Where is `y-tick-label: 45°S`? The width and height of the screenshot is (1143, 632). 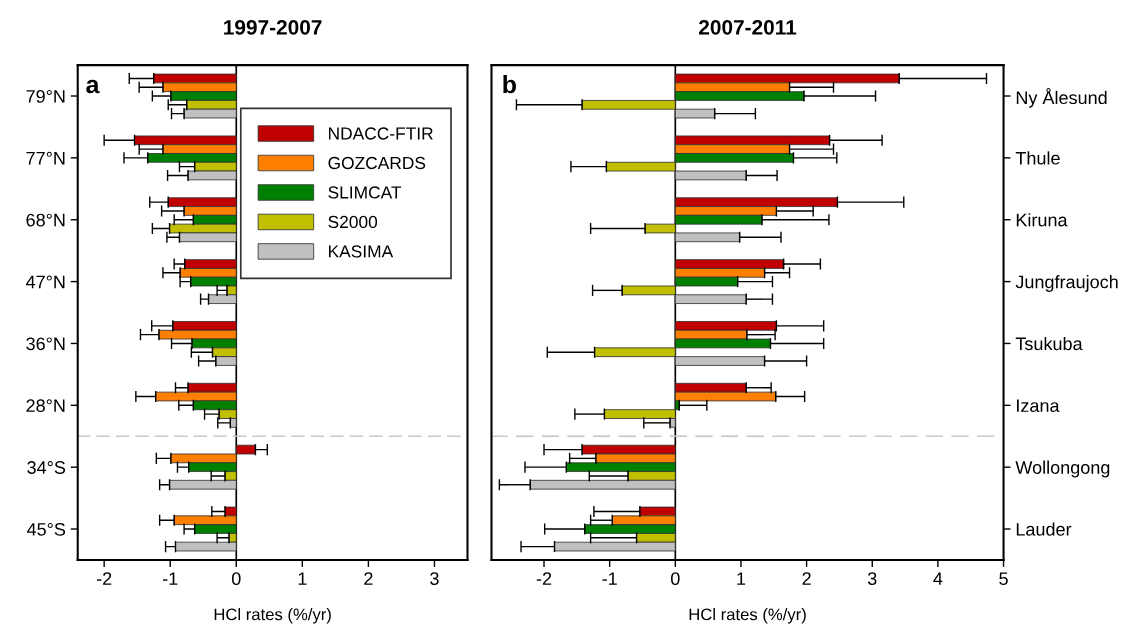 y-tick-label: 45°S is located at coordinates (46, 529).